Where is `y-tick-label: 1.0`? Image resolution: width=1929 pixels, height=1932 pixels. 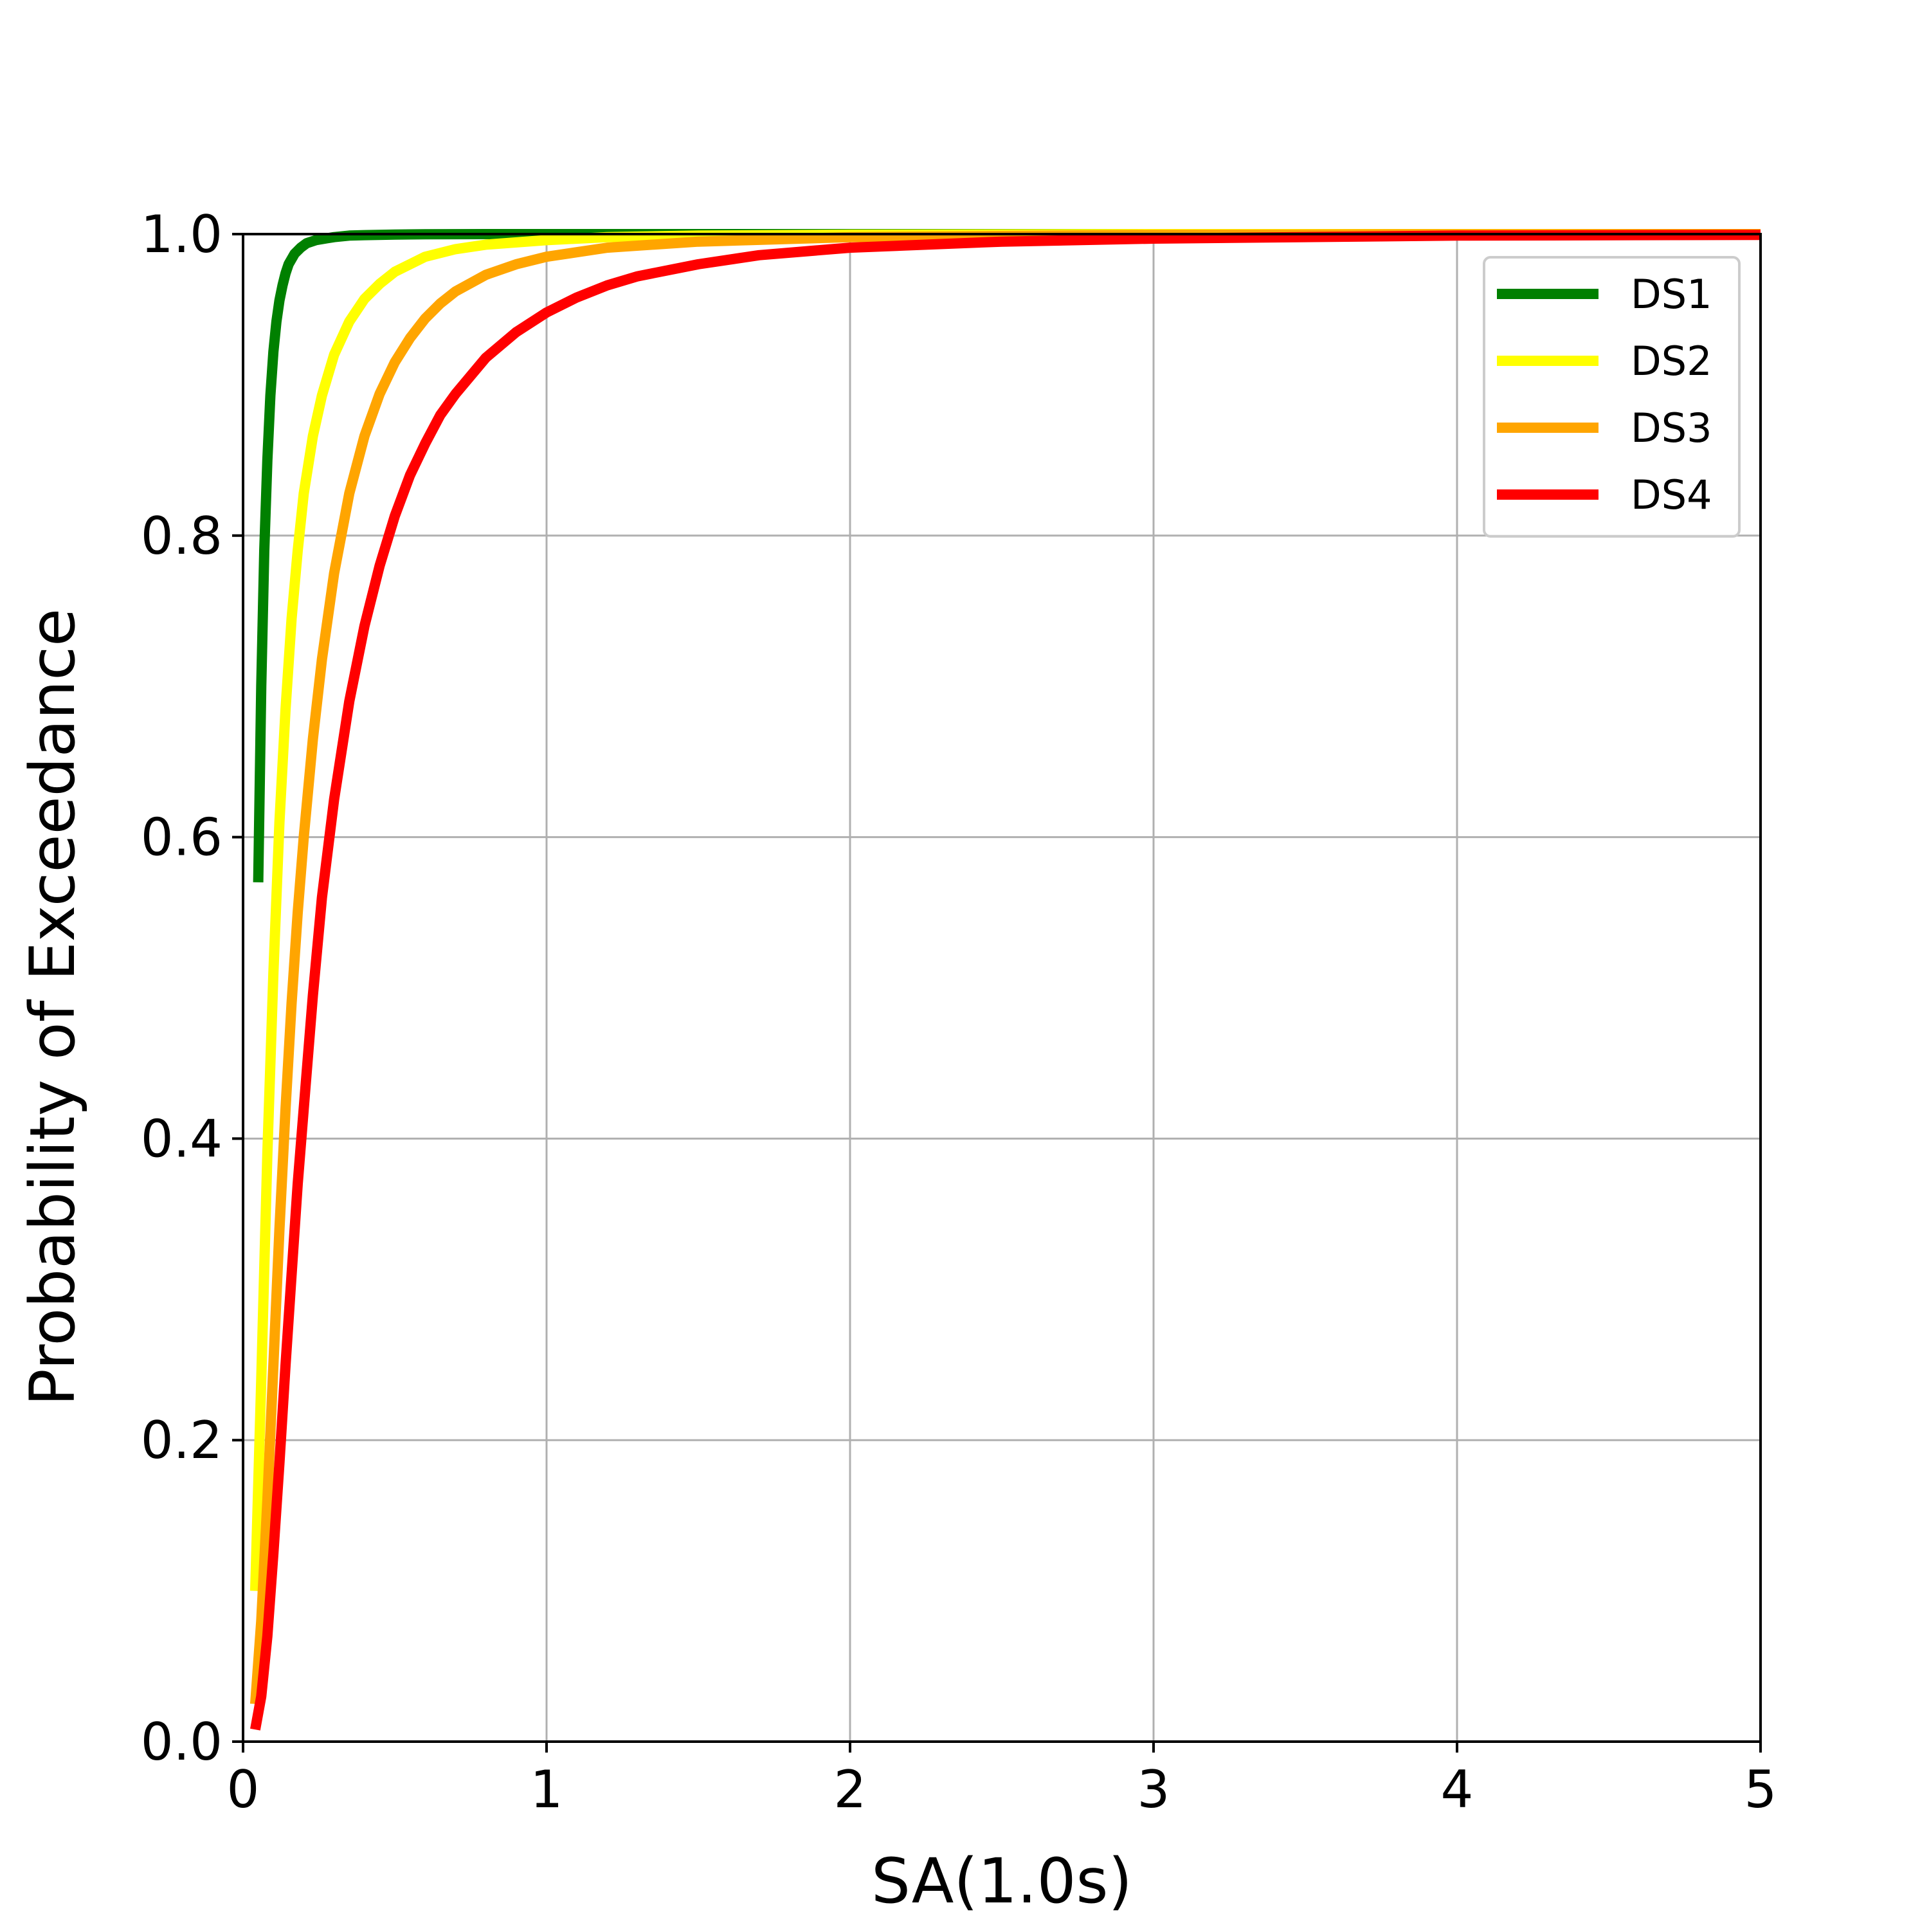 y-tick-label: 1.0 is located at coordinates (181, 234).